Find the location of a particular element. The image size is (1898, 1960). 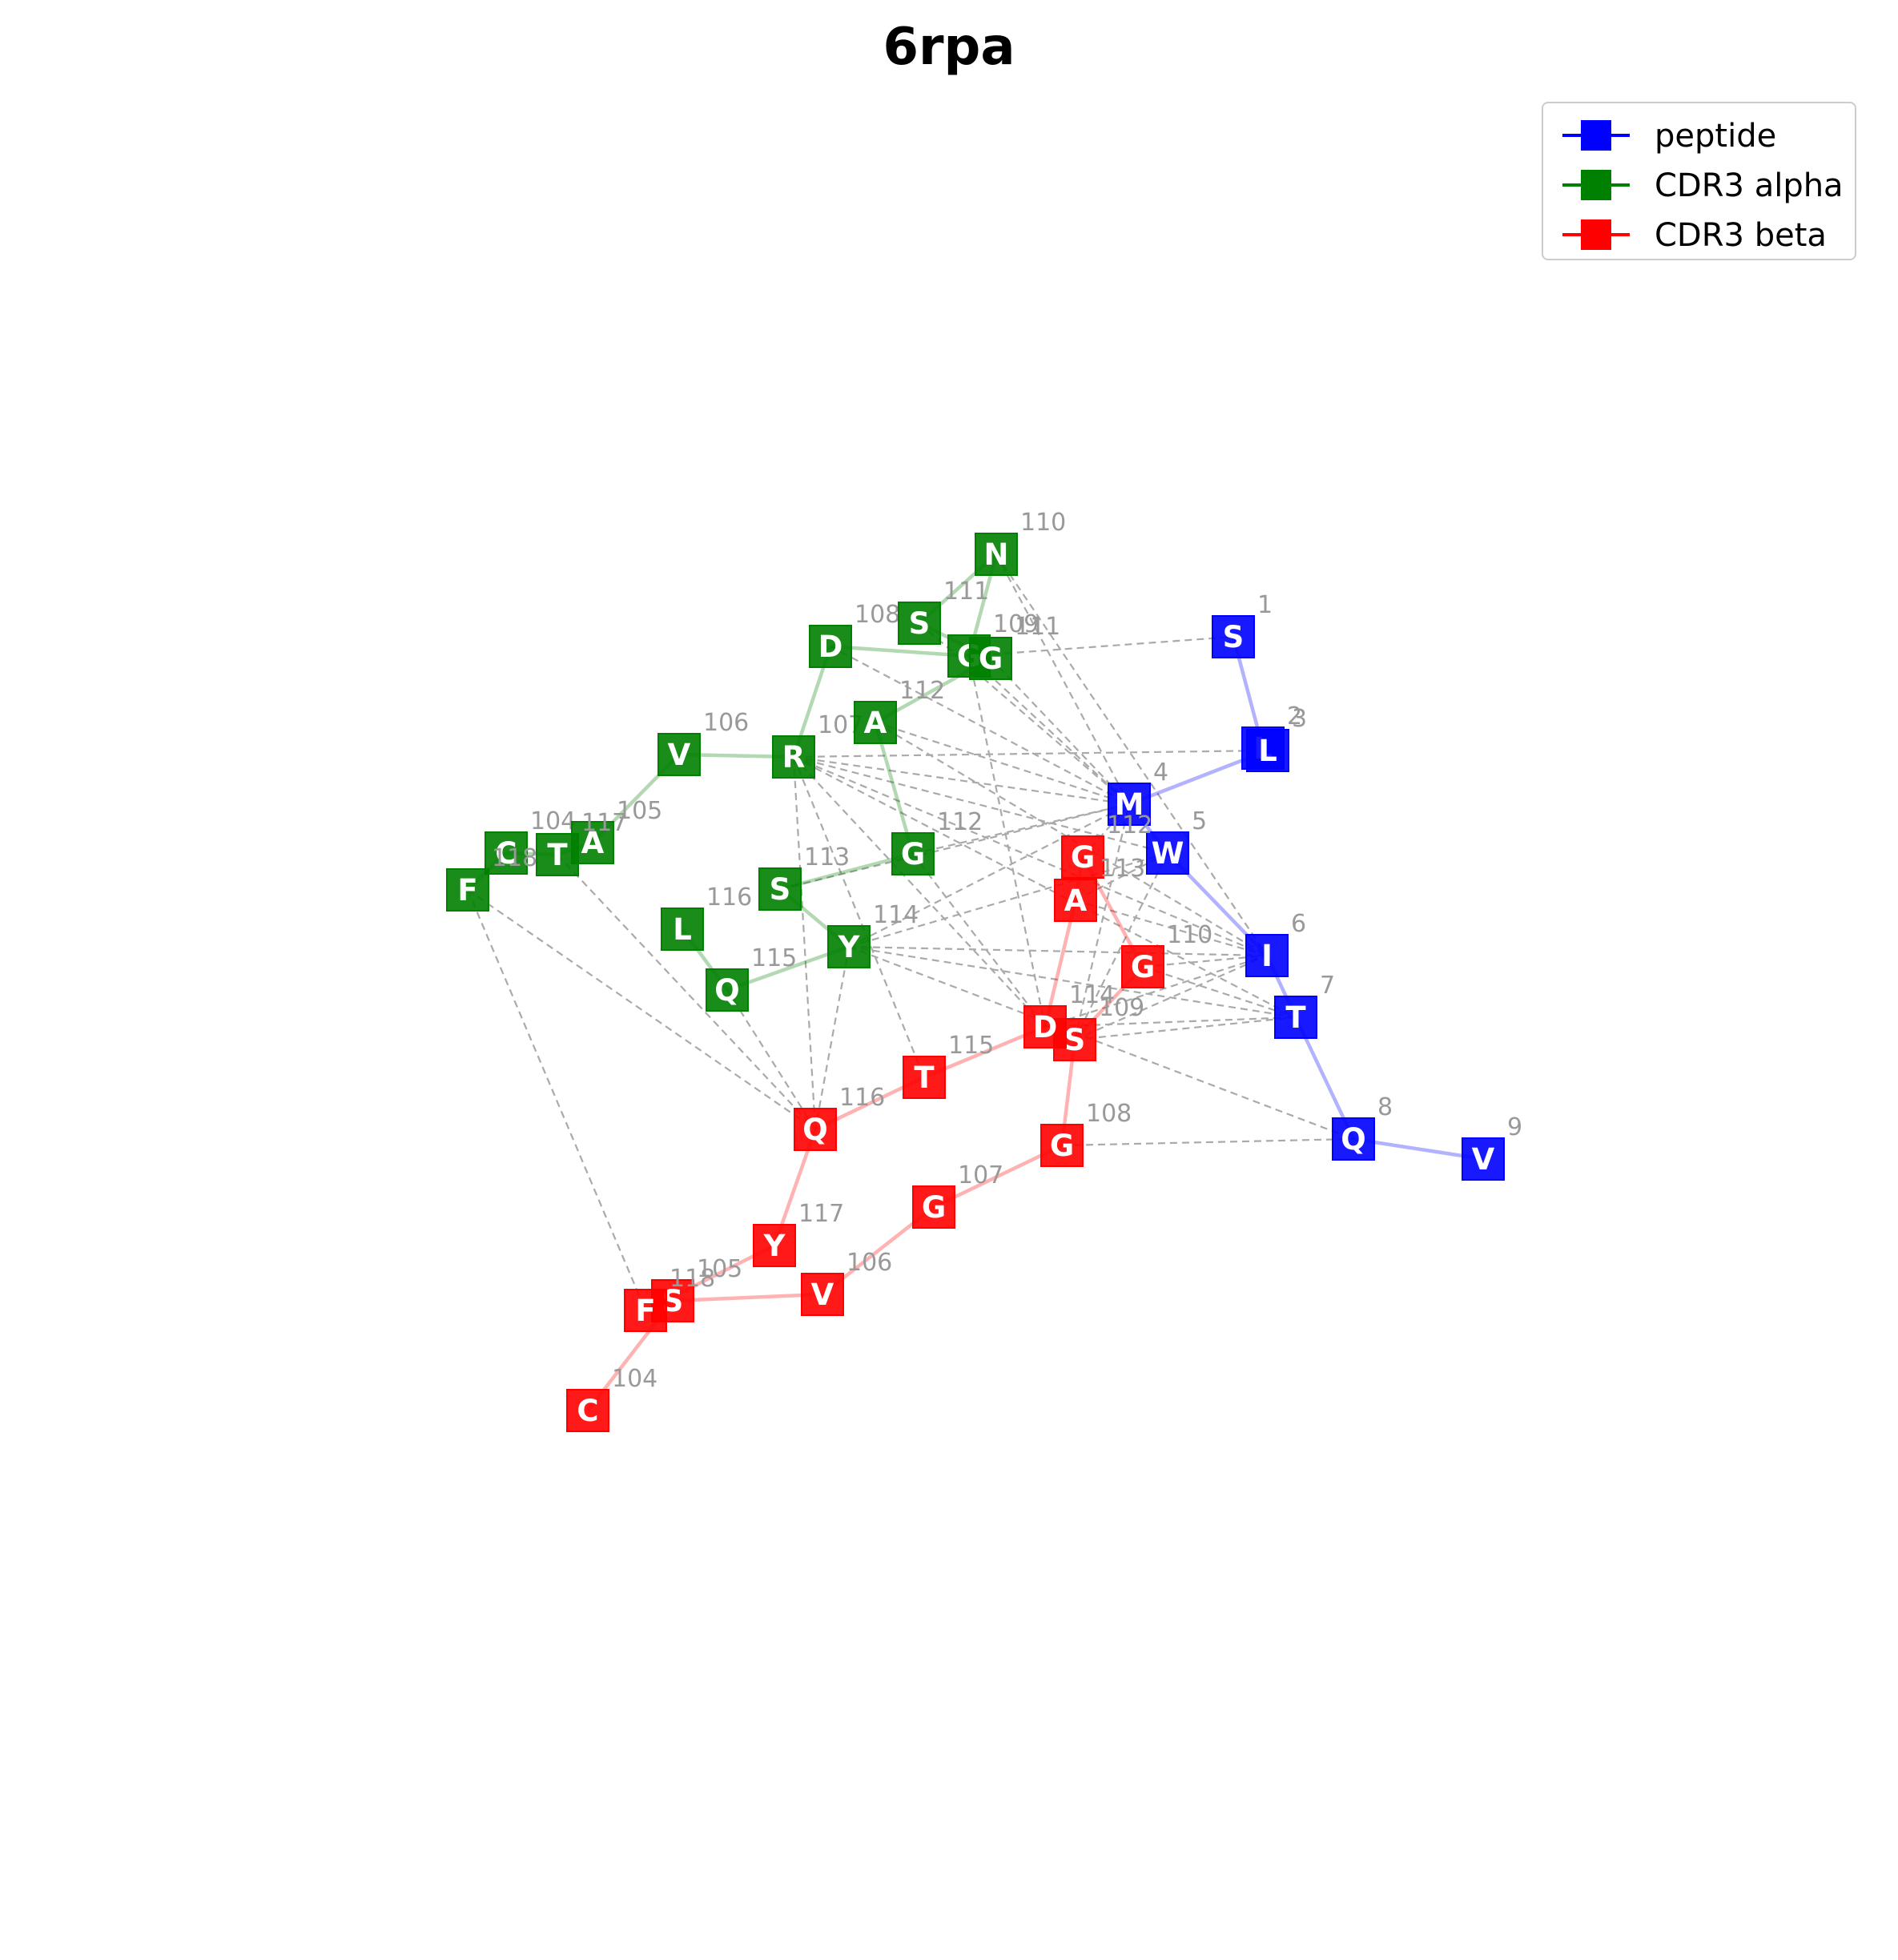

residue-number: 110 is located at coordinates (1189, 935).